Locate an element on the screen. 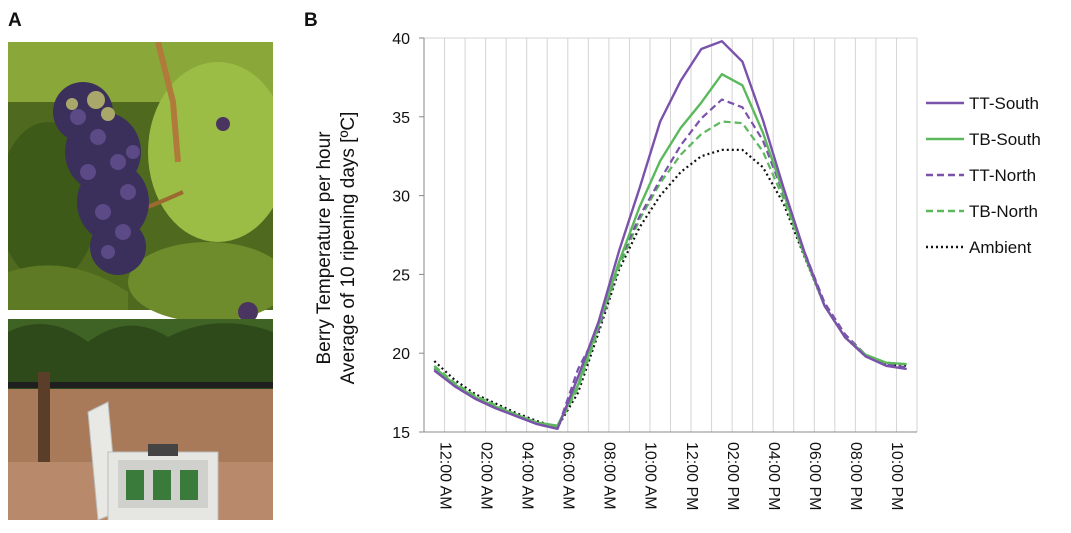  y-tick-label: 25 is located at coordinates (401, 275).